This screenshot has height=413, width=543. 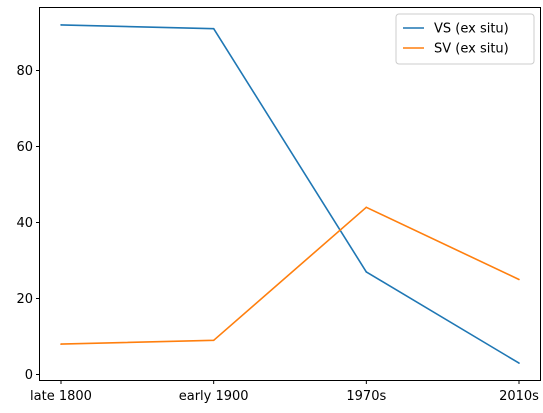 I want to click on x-tick-label: early 1900, so click(x=214, y=396).